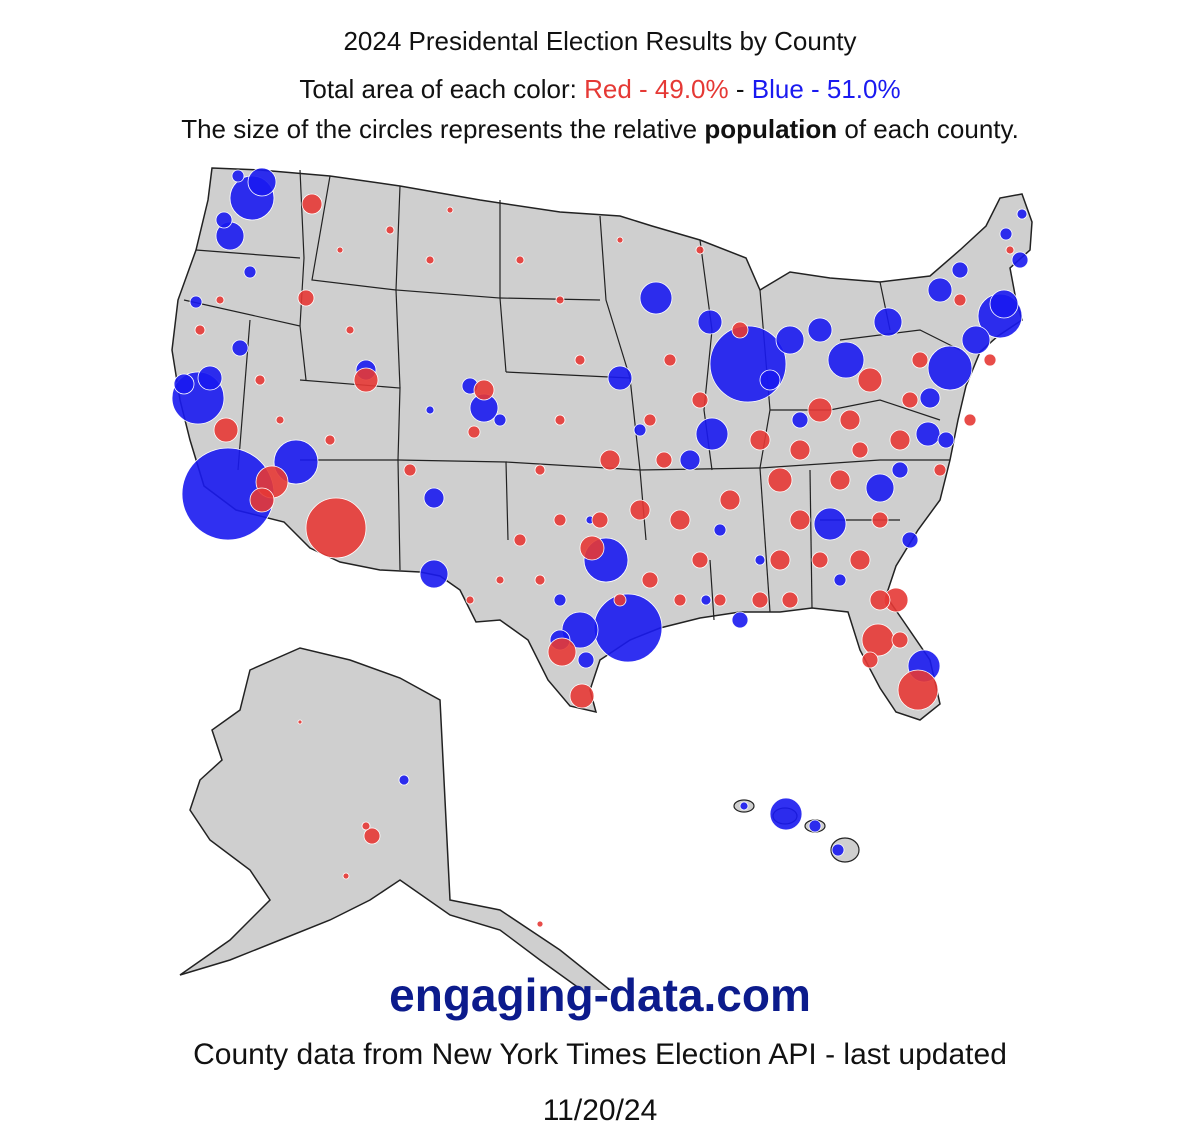 This screenshot has width=1200, height=1134. I want to click on county-circle-fort-worth, so click(592, 548).